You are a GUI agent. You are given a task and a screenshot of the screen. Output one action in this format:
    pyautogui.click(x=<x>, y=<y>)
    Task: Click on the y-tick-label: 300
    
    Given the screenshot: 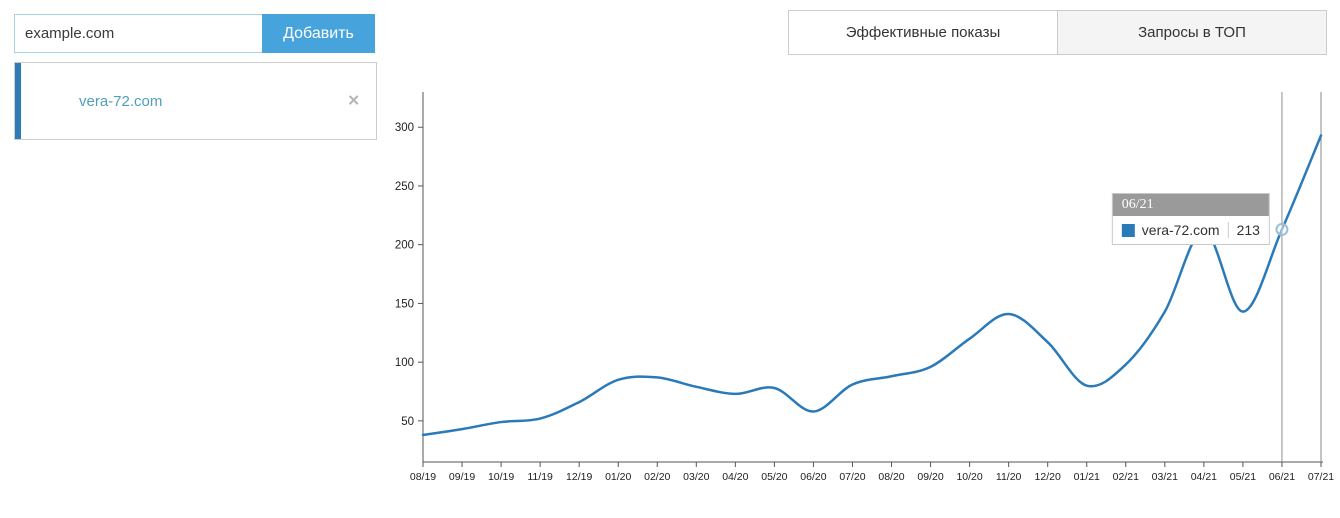 What is the action you would take?
    pyautogui.click(x=404, y=128)
    